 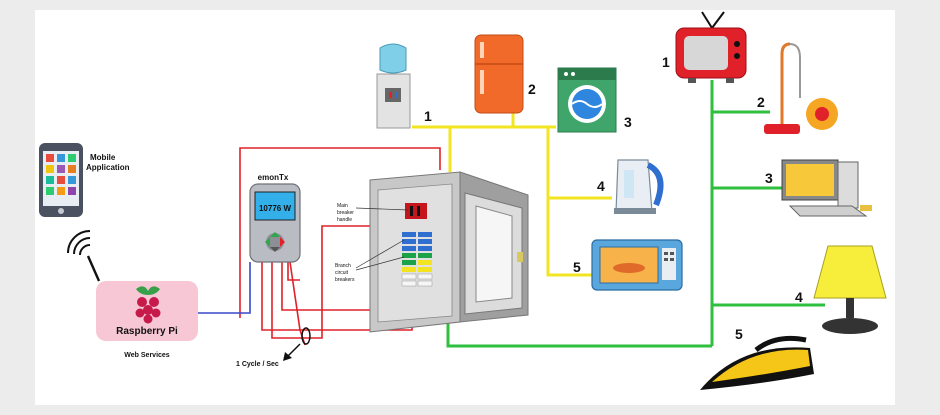 I want to click on main-breaker-label-line1: Main, so click(x=342, y=206).